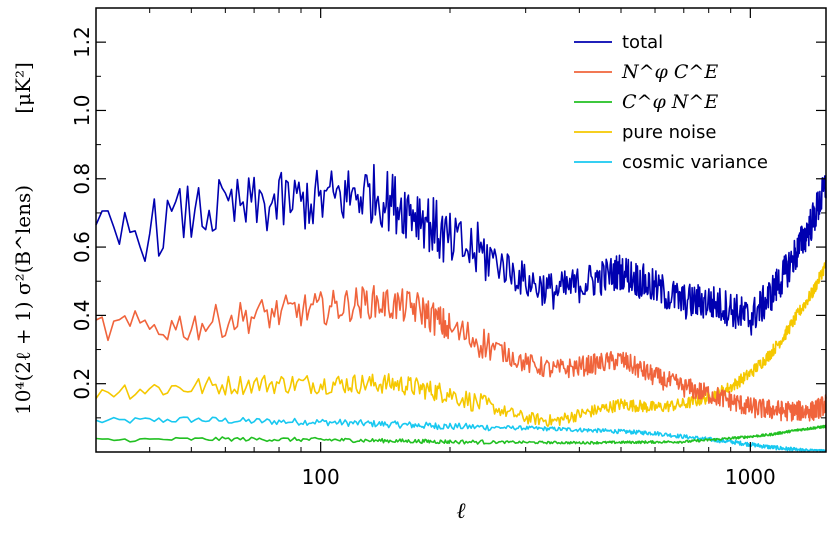 This screenshot has width=830, height=537. Describe the element at coordinates (750, 477) in the screenshot. I see `x-tick-label: 1000` at that location.